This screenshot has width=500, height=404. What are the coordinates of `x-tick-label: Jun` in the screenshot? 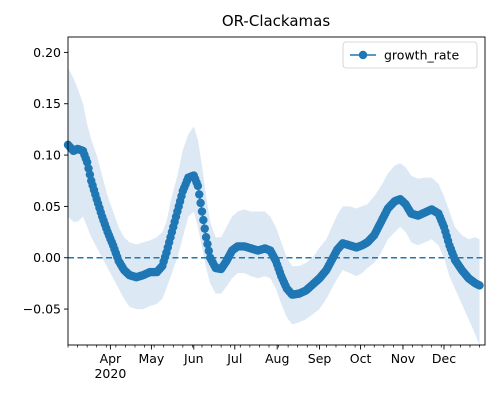 It's located at (193, 358).